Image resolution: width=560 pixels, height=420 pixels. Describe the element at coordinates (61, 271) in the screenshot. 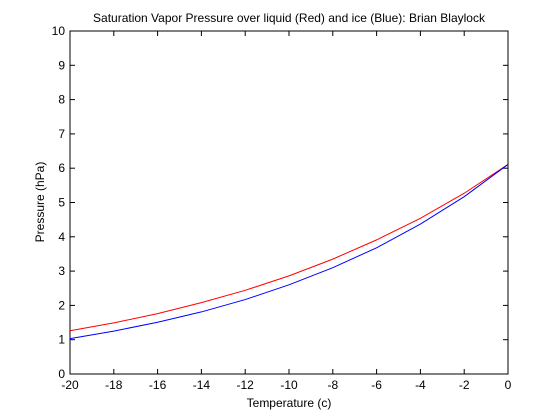

I see `y-tick-label: 3` at that location.